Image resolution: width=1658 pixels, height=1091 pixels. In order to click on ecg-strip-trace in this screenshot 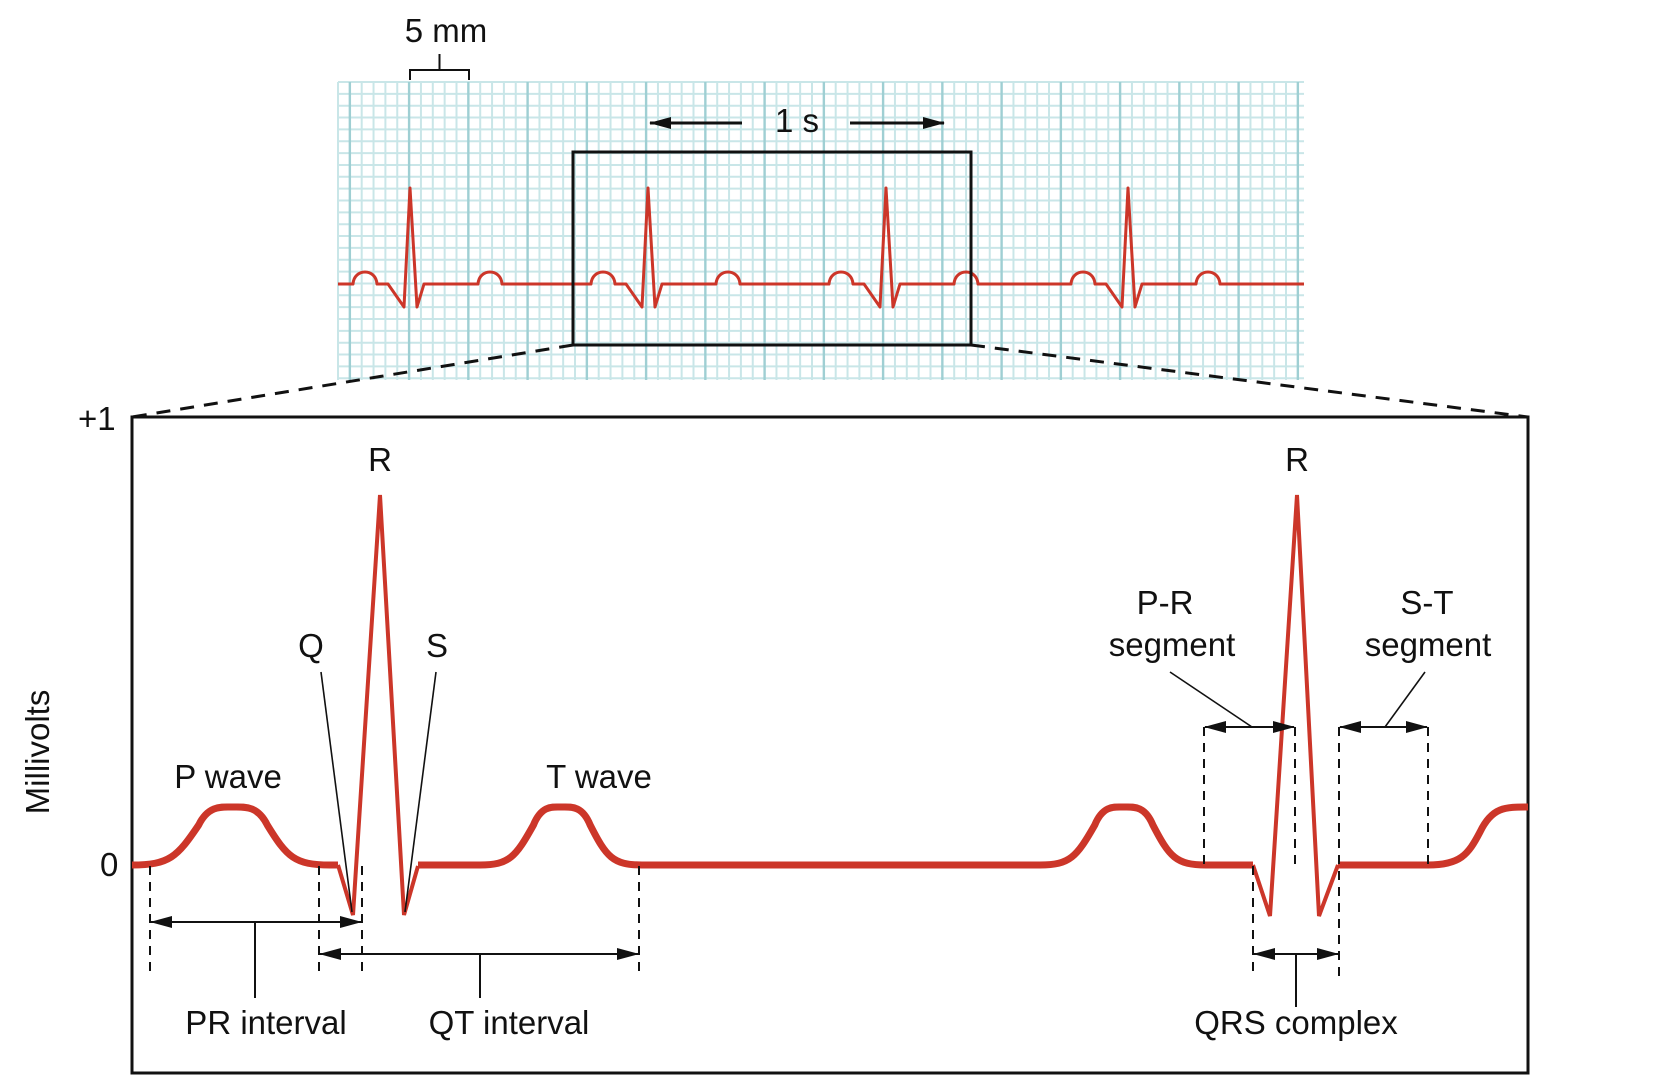, I will do `click(821, 247)`.